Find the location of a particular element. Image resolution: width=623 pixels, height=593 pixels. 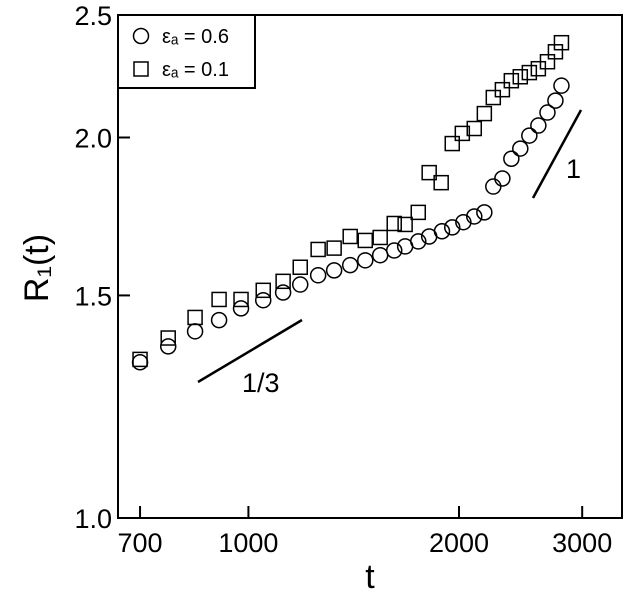

y-tick-label: 2.5 is located at coordinates (93, 16).